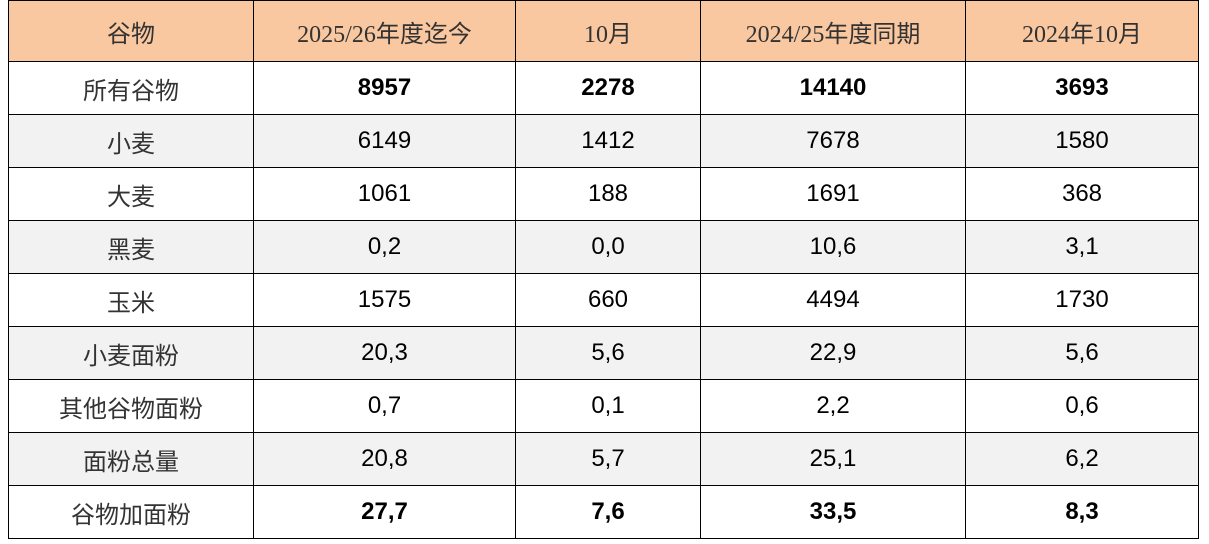 This screenshot has height=544, width=1209. What do you see at coordinates (833, 141) in the screenshot?
I see `data-cell: 7678` at bounding box center [833, 141].